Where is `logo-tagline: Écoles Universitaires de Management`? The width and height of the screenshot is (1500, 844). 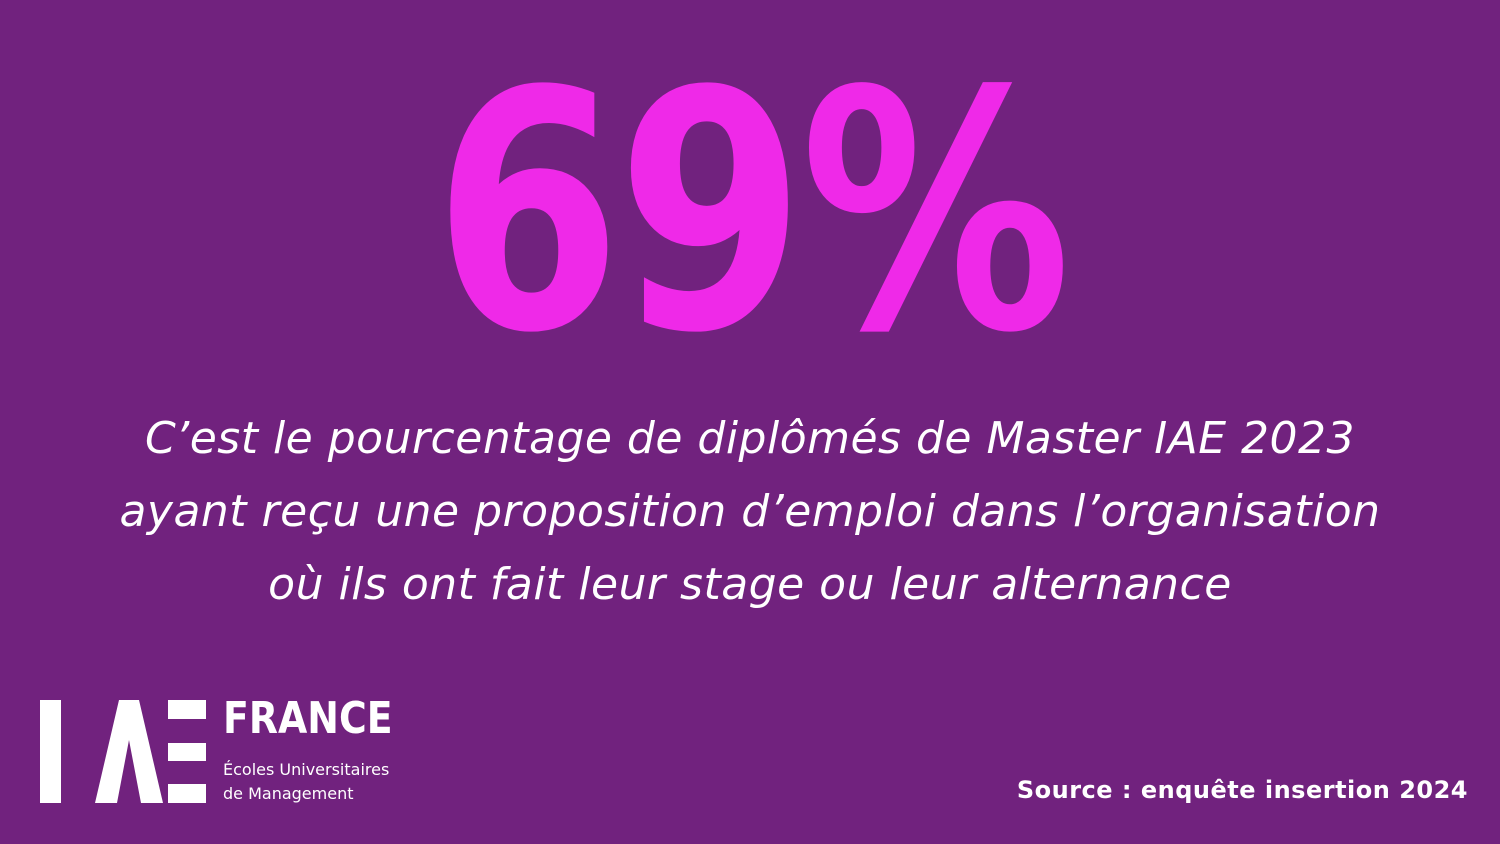 logo-tagline: Écoles Universitaires de Management is located at coordinates (306, 782).